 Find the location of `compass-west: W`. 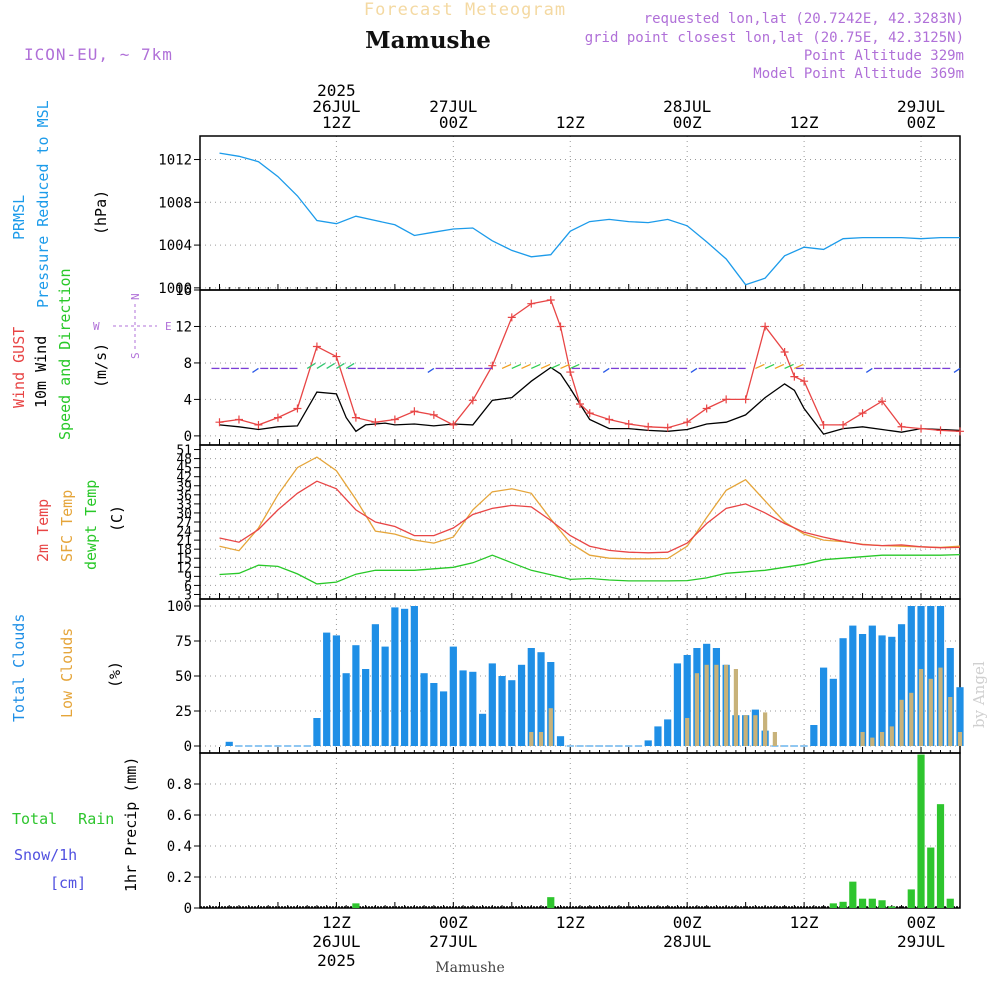

compass-west: W is located at coordinates (96, 326).